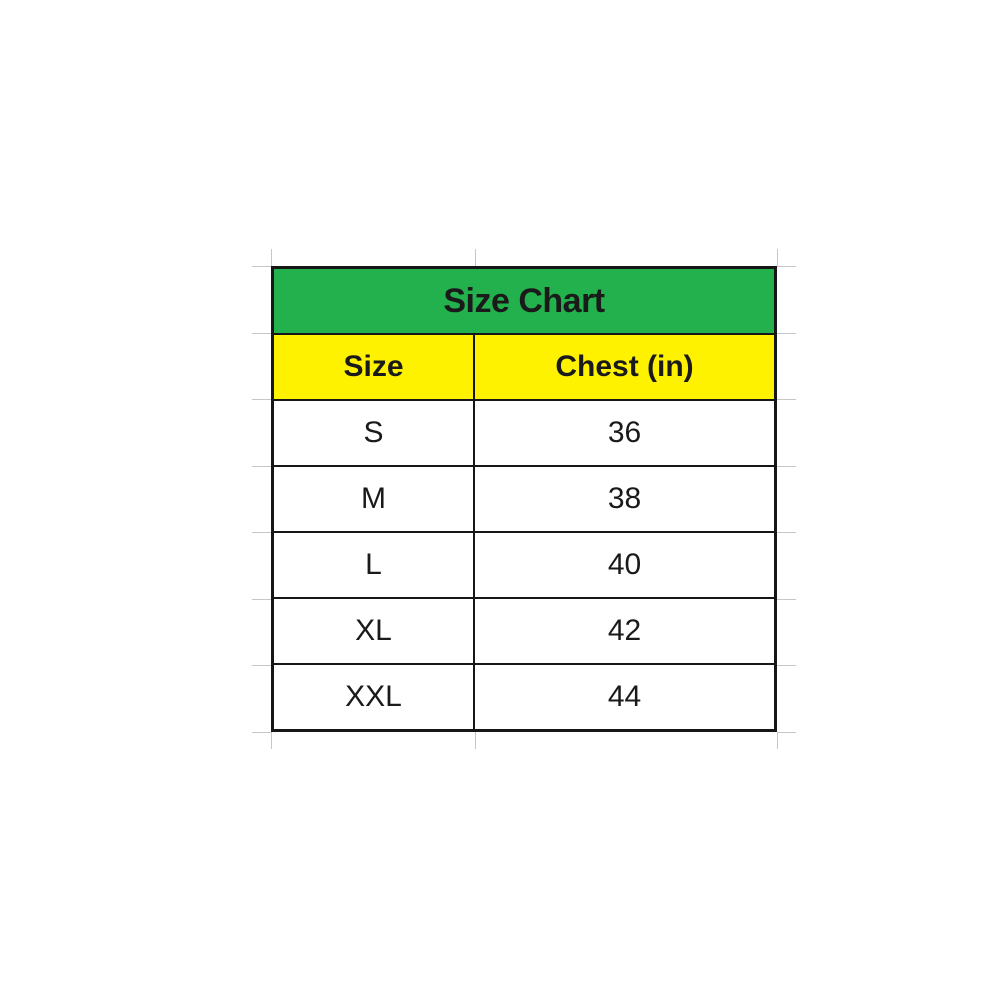 This screenshot has height=1000, width=1000. I want to click on column-header-size: Size, so click(374, 367).